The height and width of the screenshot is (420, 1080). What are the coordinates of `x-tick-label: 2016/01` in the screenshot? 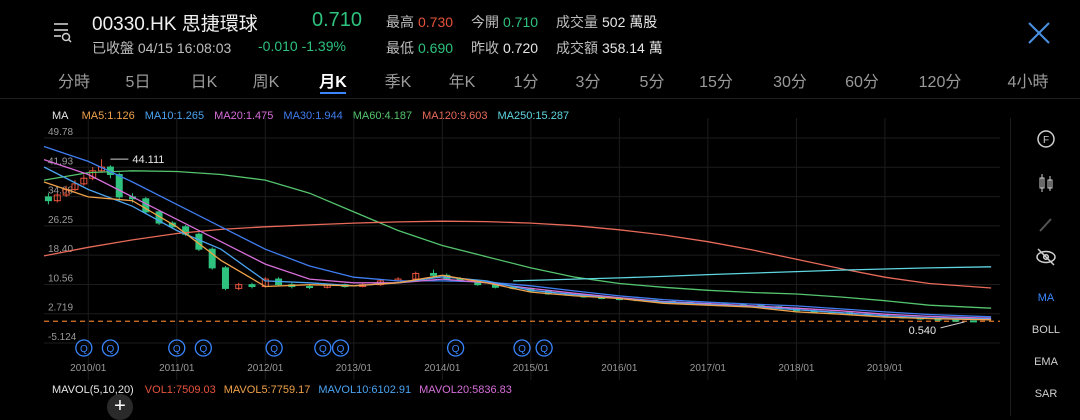 It's located at (619, 368).